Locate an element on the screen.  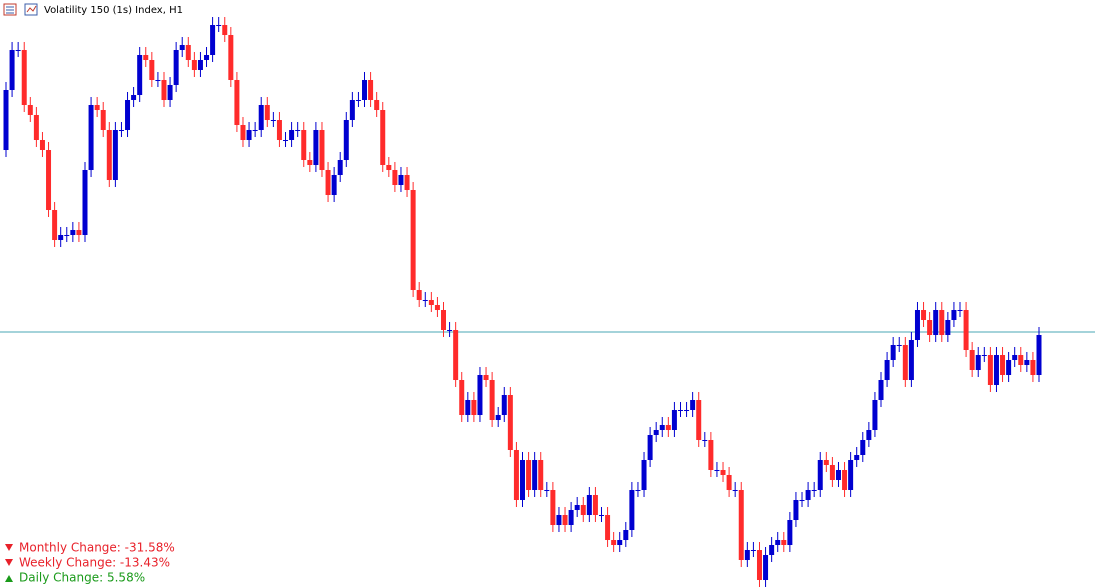
change-text: Weekly Change: -13.43% is located at coordinates (94, 563).